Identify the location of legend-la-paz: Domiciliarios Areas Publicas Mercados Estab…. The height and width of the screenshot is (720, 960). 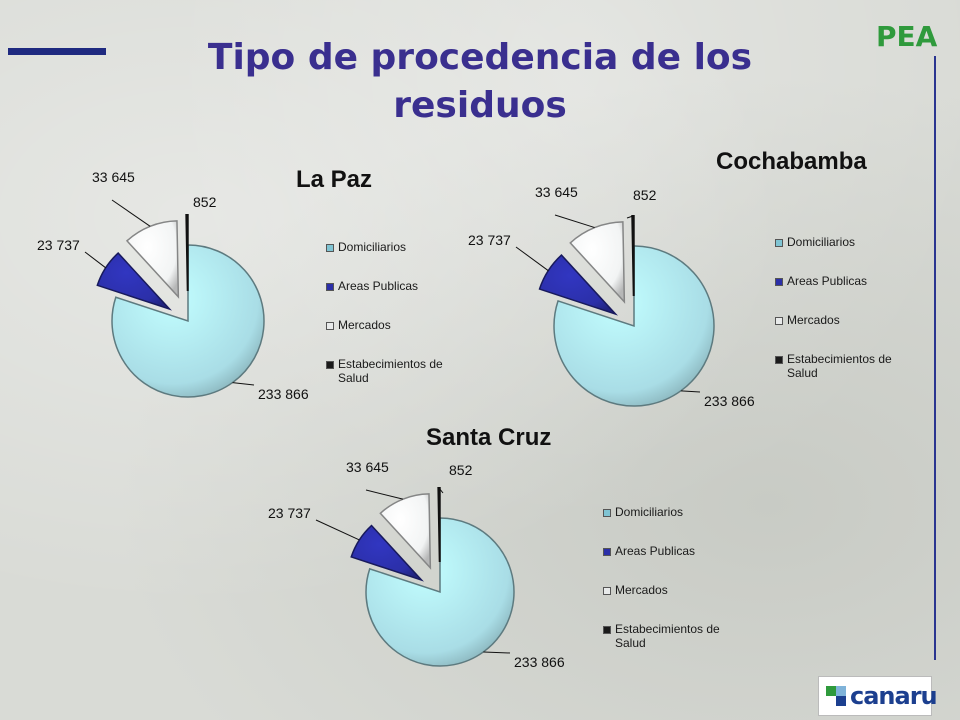
(391, 325).